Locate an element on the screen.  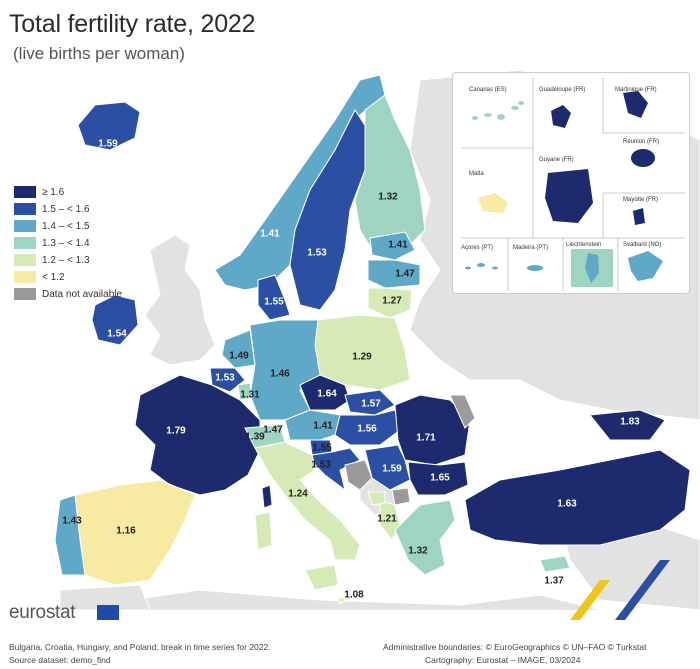
label-romania: 1.71 is located at coordinates (426, 438).